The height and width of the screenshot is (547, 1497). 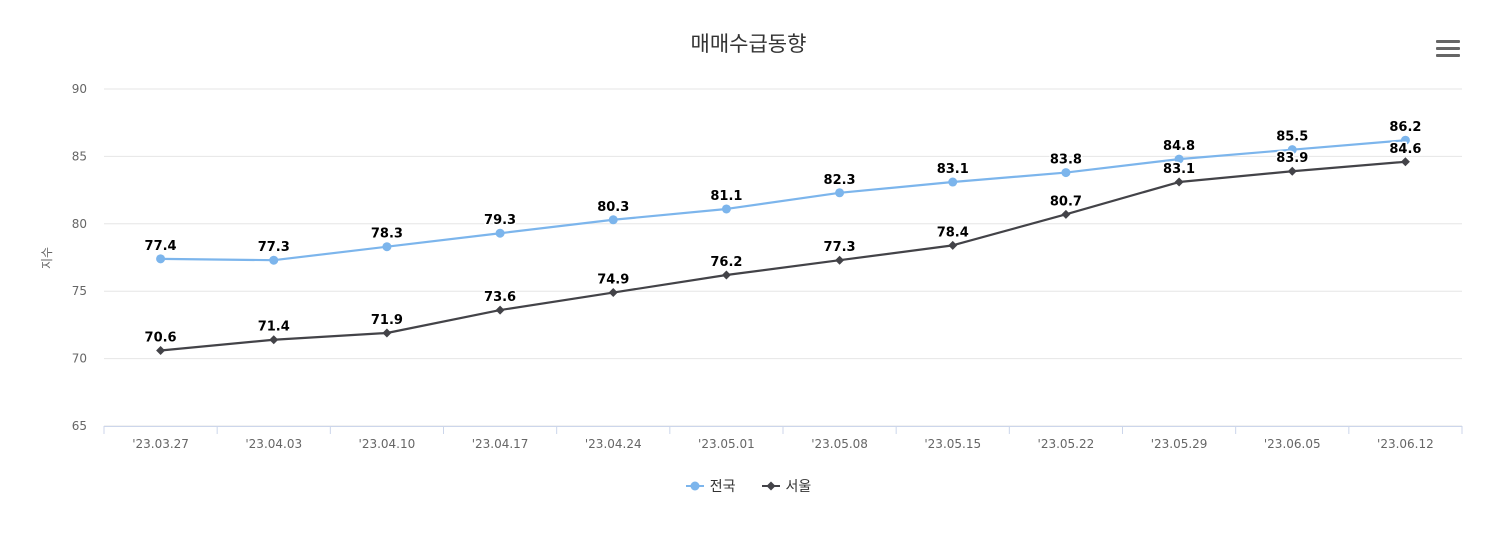 What do you see at coordinates (613, 444) in the screenshot?
I see `x-tick-label: '23.04.24` at bounding box center [613, 444].